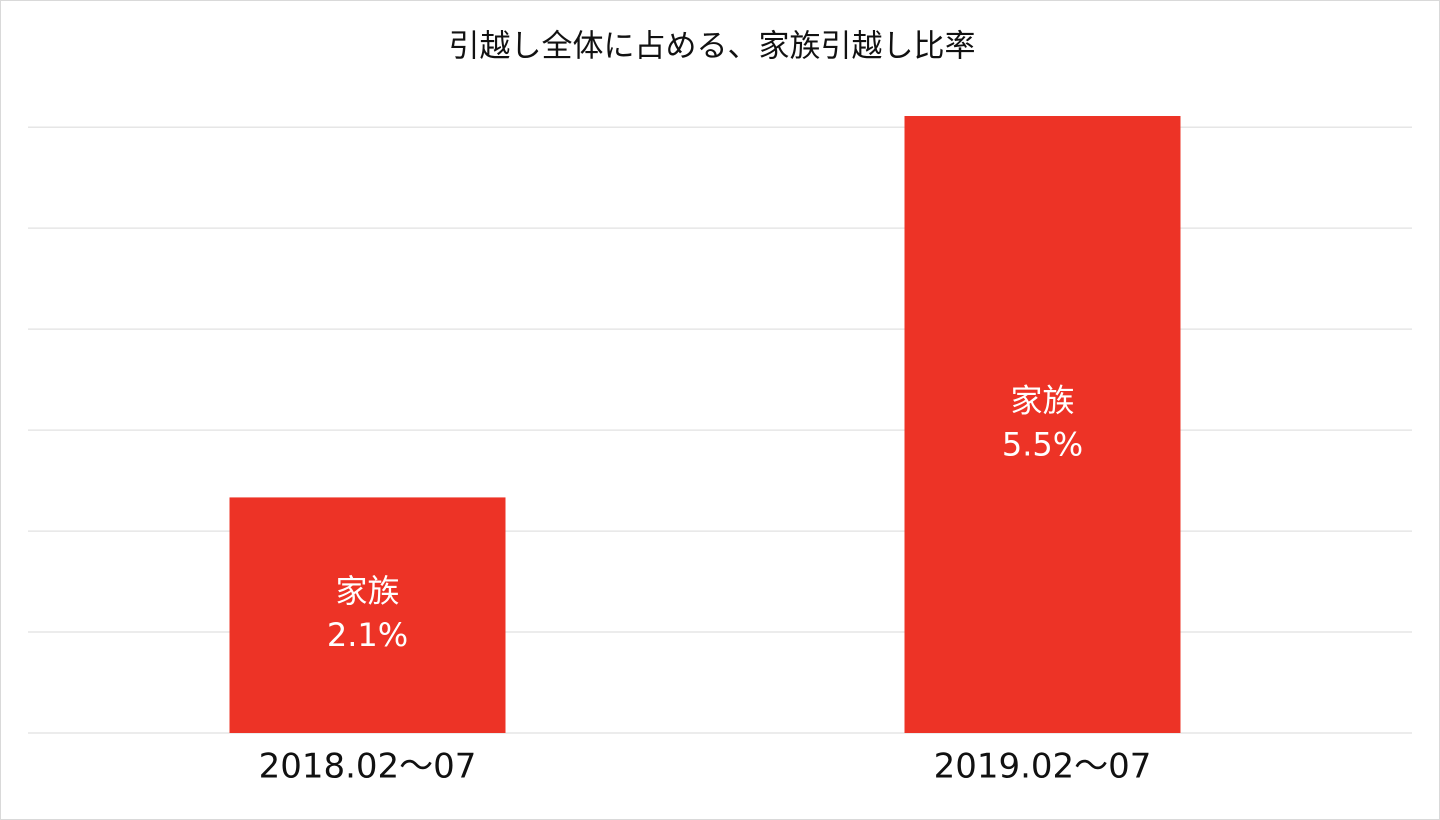  I want to click on data-label: 5.5%, so click(1042, 445).